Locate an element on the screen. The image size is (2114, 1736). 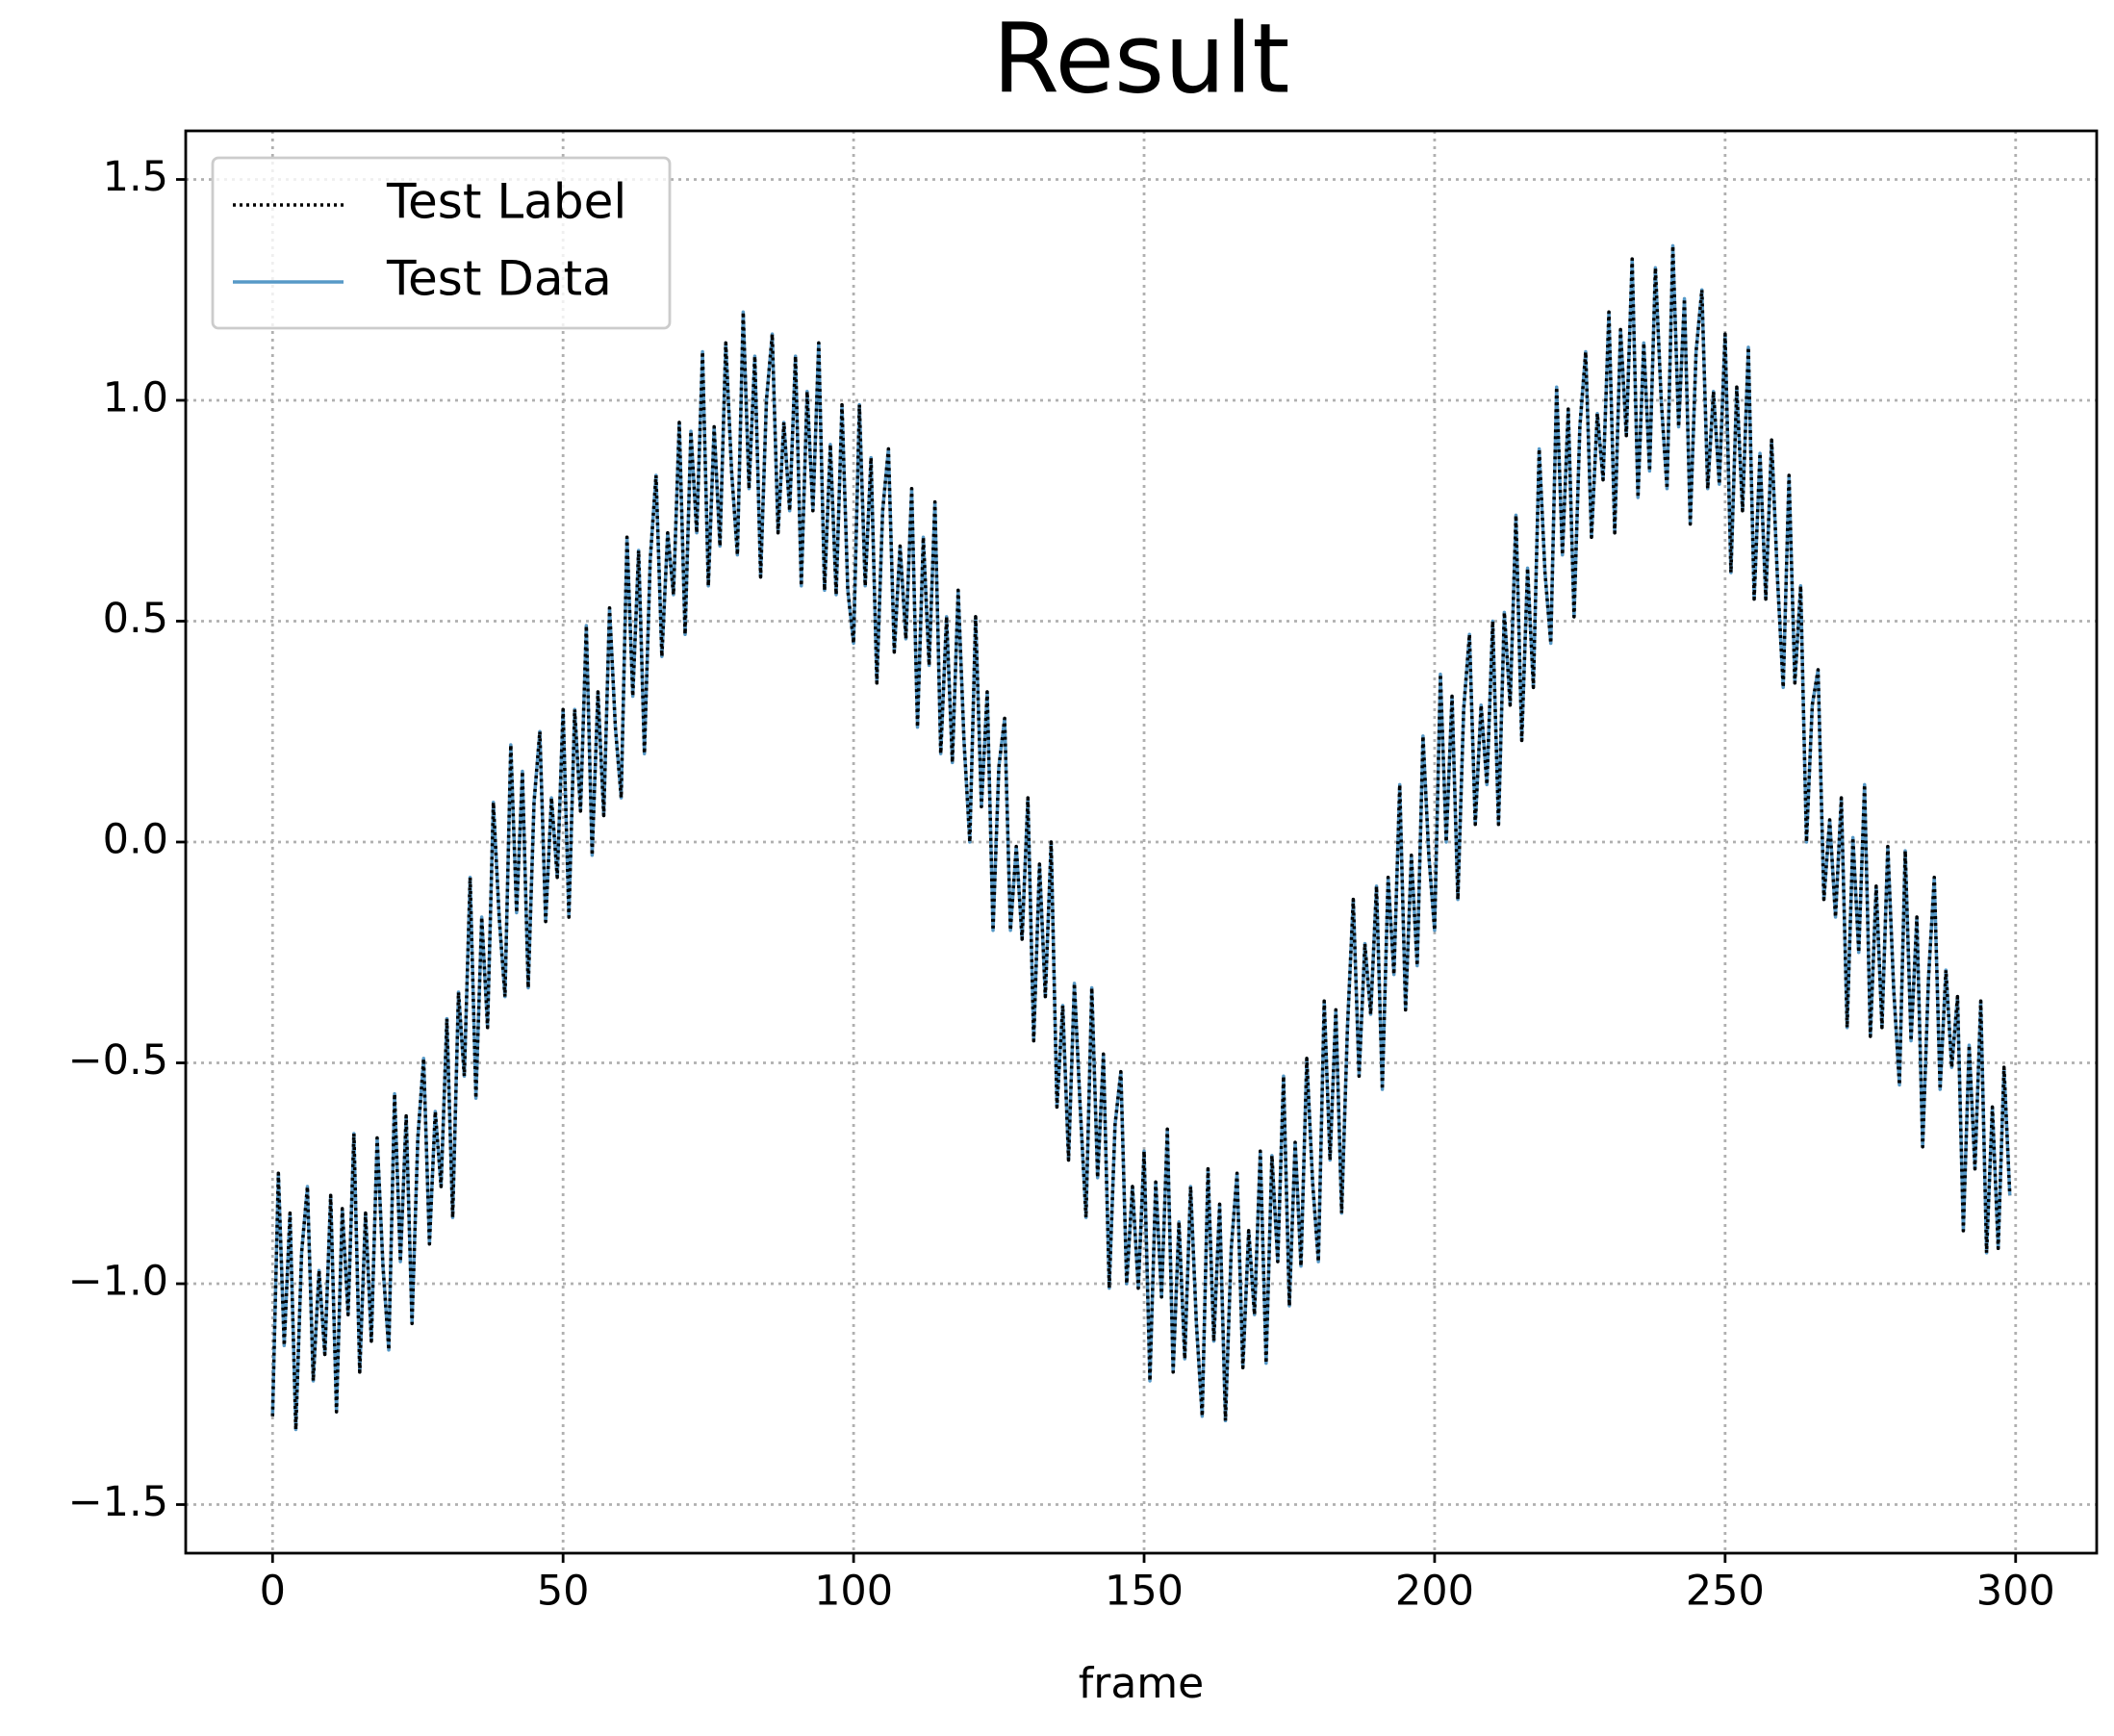
x-tick-label: 200 is located at coordinates (1434, 1592).